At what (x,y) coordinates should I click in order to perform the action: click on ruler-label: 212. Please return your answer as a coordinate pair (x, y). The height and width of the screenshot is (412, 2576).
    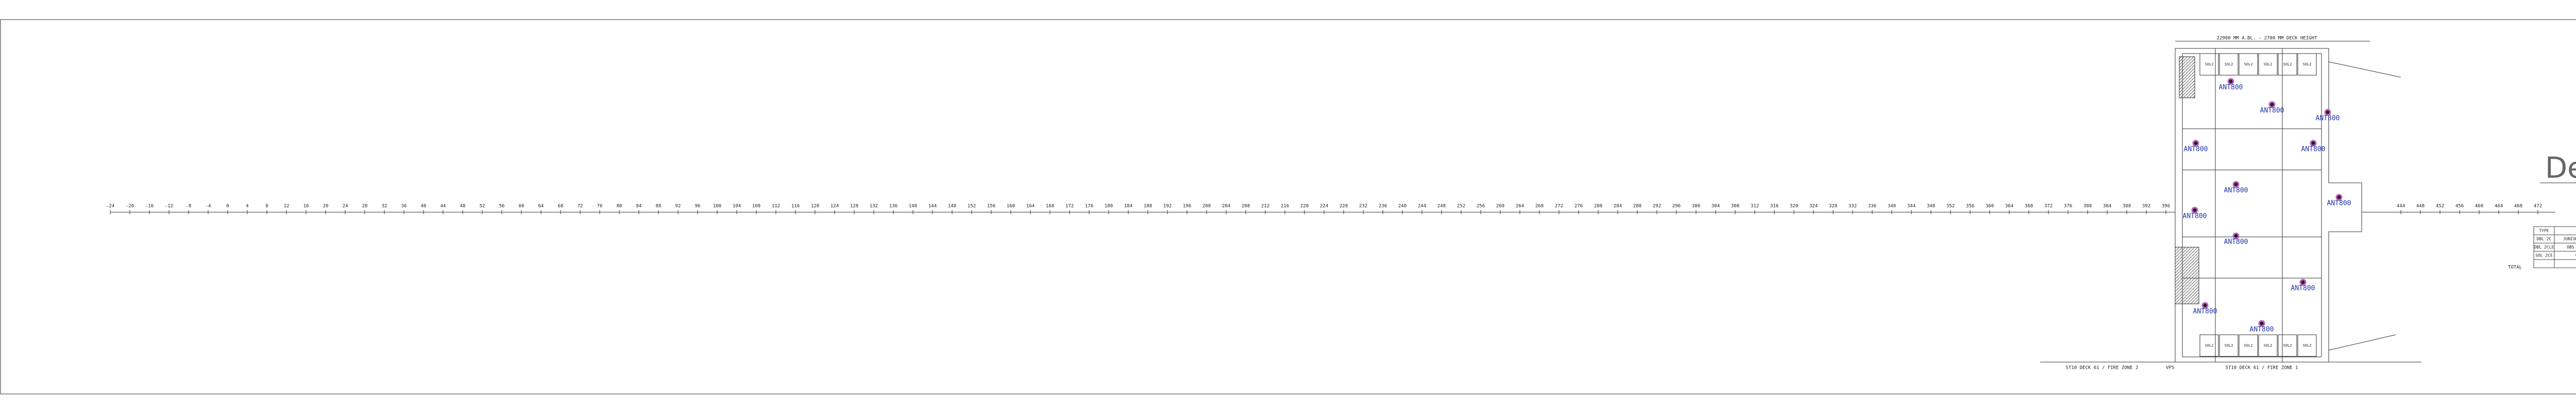
    Looking at the image, I should click on (1265, 206).